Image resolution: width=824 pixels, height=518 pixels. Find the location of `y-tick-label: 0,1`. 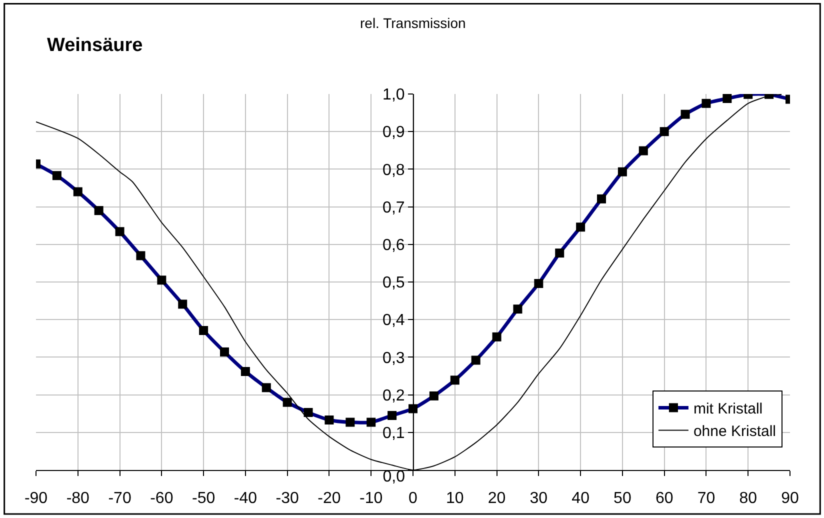

y-tick-label: 0,1 is located at coordinates (393, 433).